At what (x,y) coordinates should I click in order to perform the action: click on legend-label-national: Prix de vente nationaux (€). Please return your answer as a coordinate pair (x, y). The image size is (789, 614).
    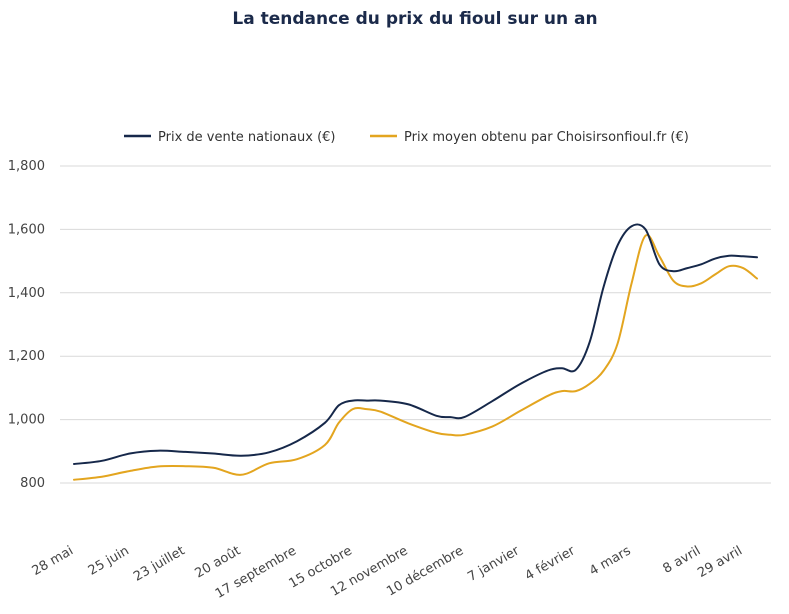
    Looking at the image, I should click on (247, 137).